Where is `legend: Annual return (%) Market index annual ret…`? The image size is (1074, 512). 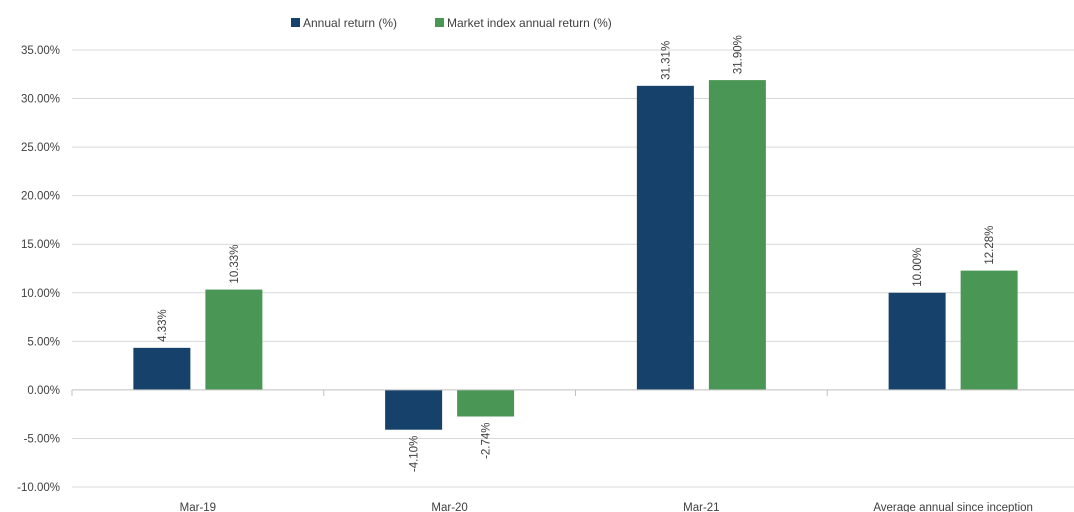 legend: Annual return (%) Market index annual ret… is located at coordinates (451, 23).